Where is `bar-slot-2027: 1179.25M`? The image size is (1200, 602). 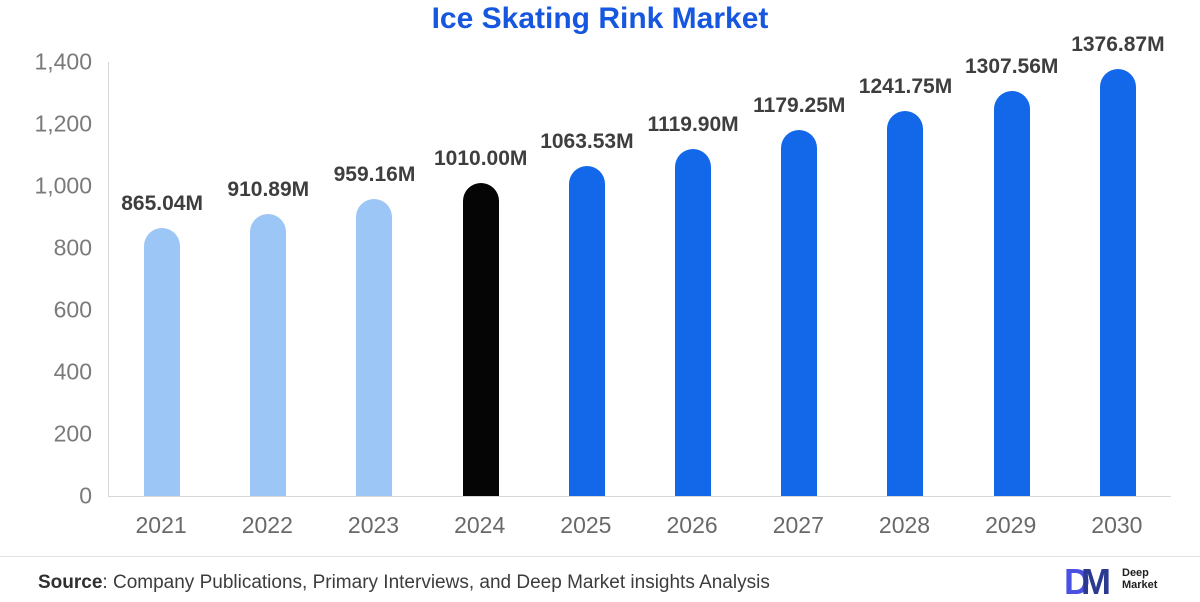
bar-slot-2027: 1179.25M is located at coordinates (799, 279).